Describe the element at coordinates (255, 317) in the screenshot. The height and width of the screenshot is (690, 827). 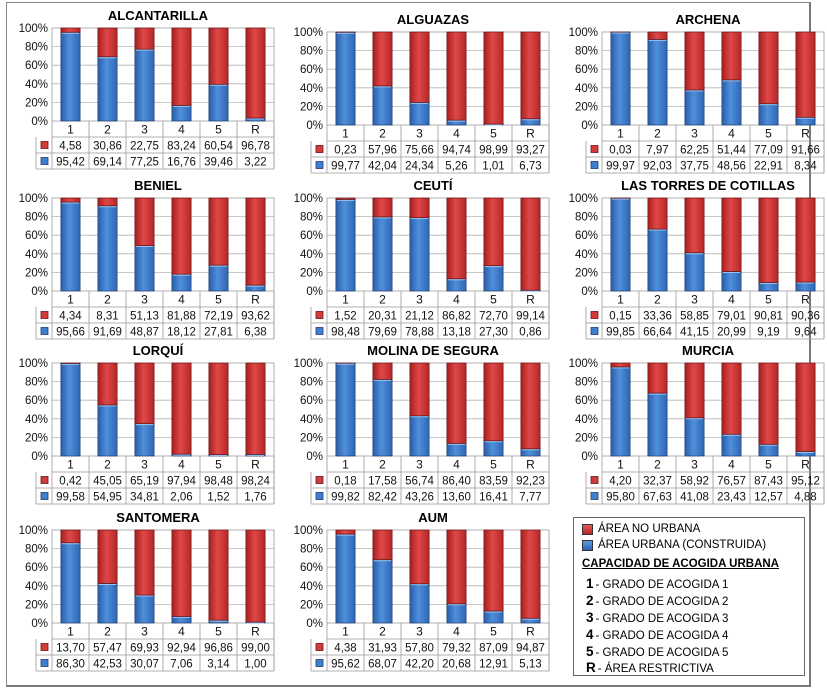
I see `data-label: 93,62` at that location.